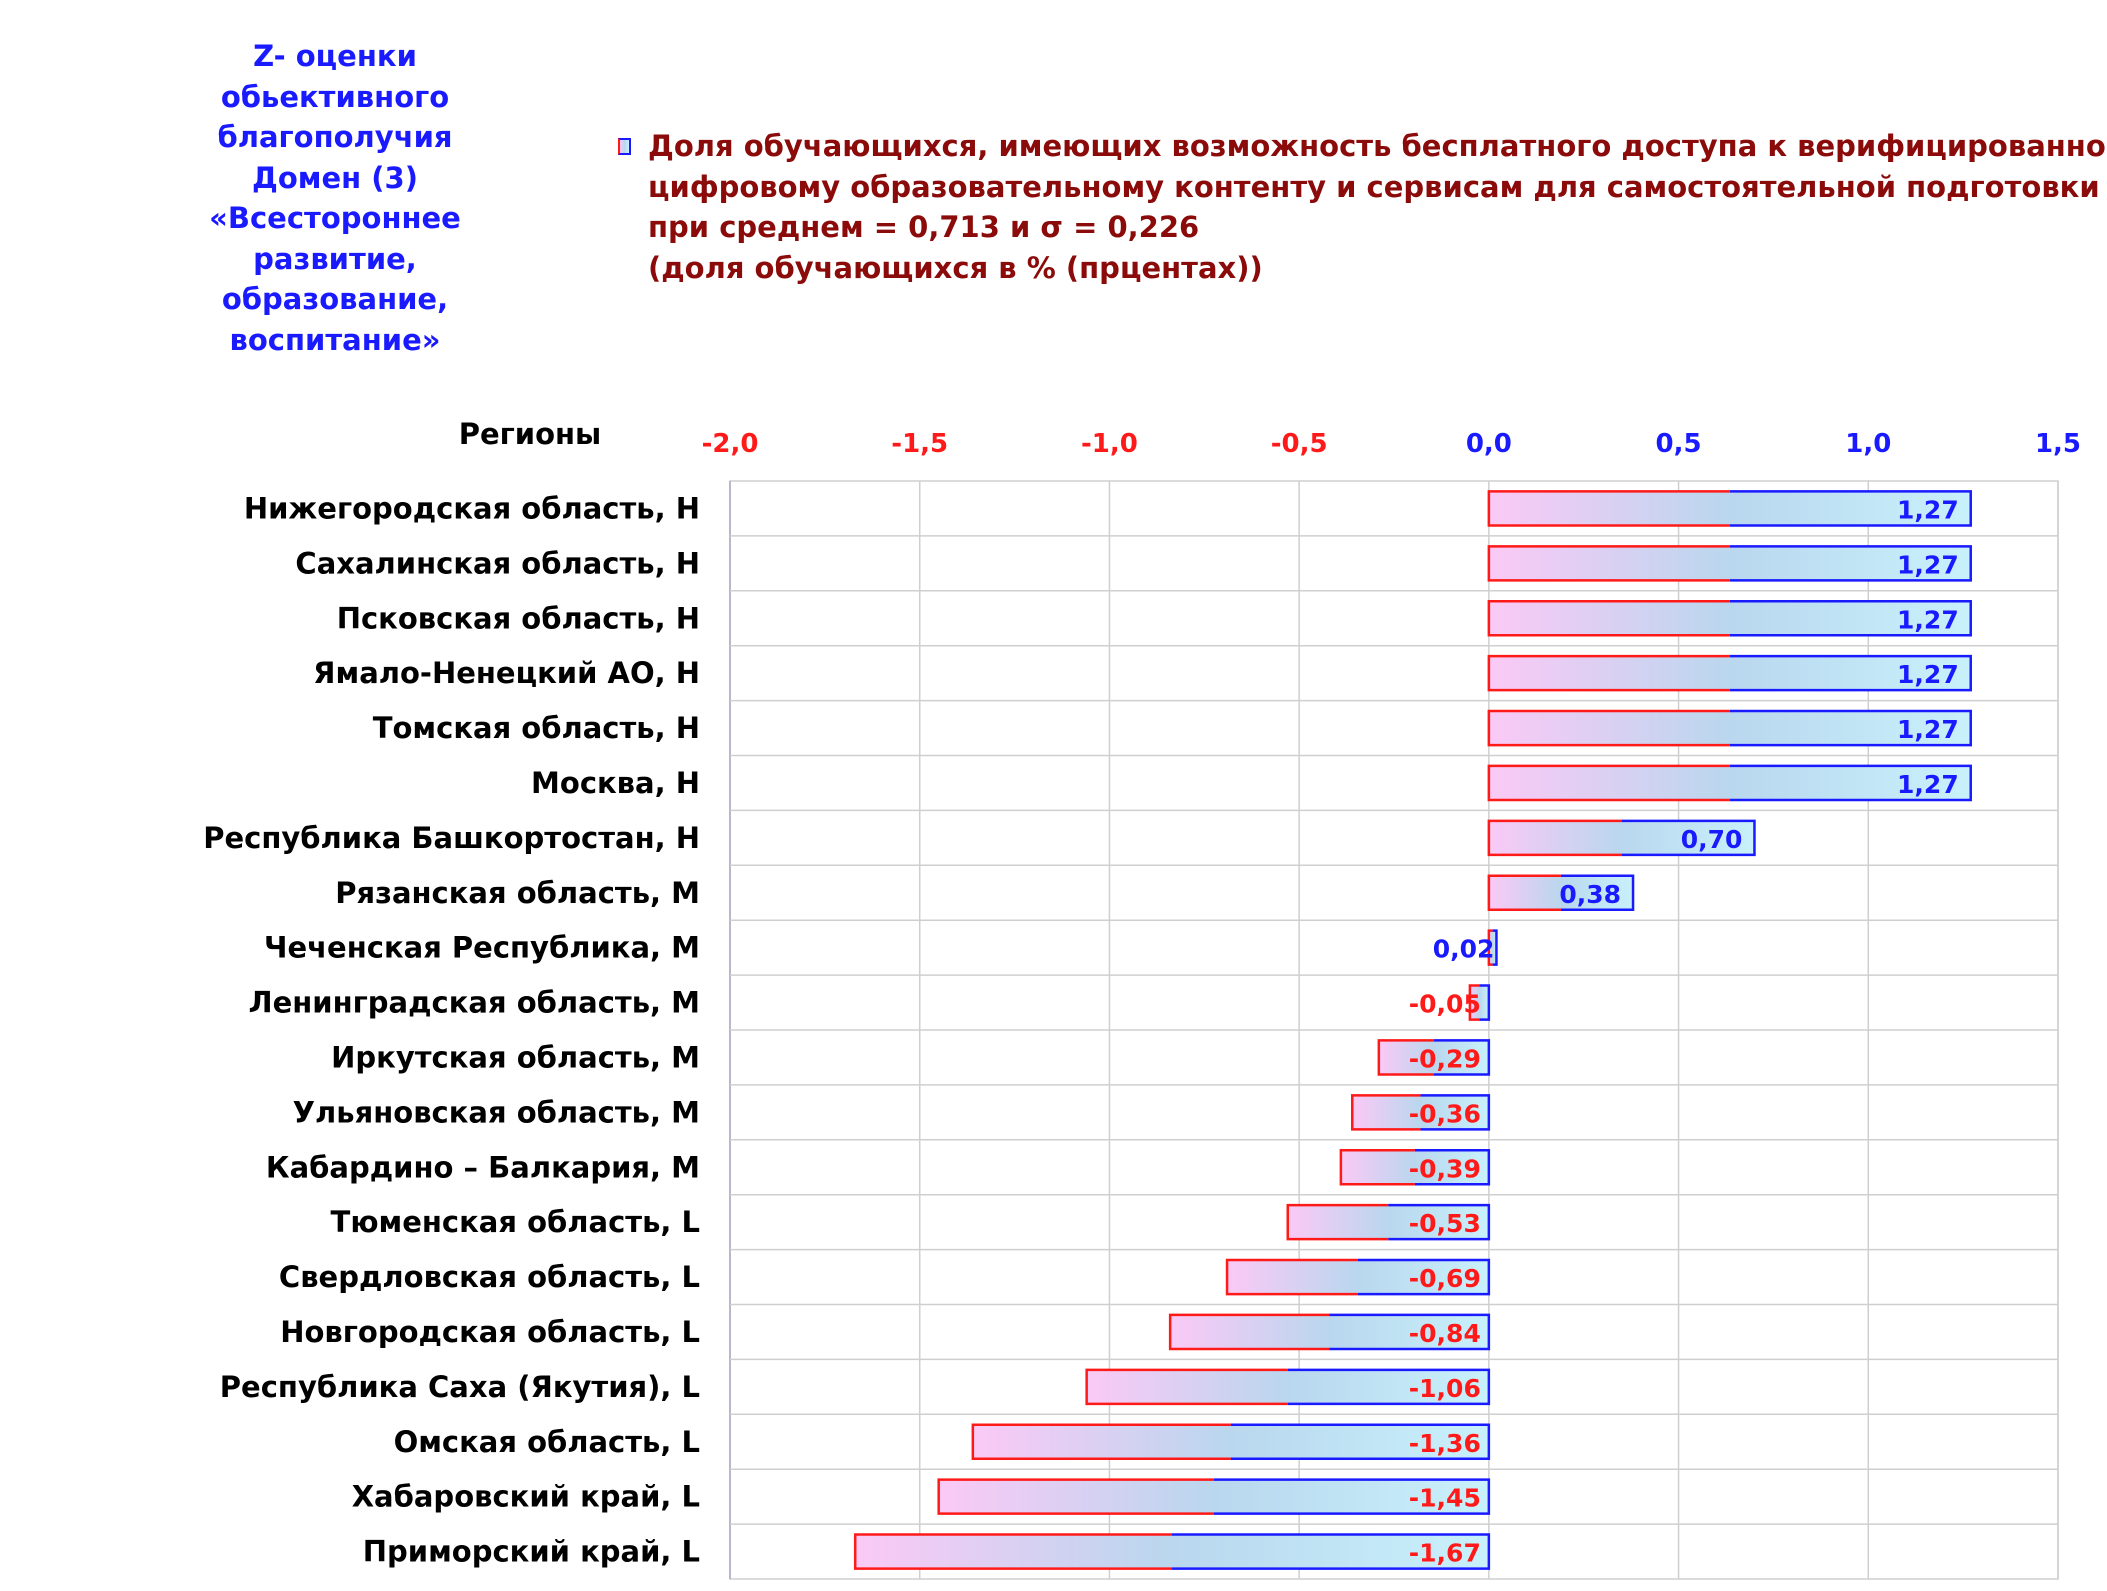 This screenshot has width=2107, height=1591. Describe the element at coordinates (335, 137) in the screenshot. I see `side-title-line: благополучия` at that location.